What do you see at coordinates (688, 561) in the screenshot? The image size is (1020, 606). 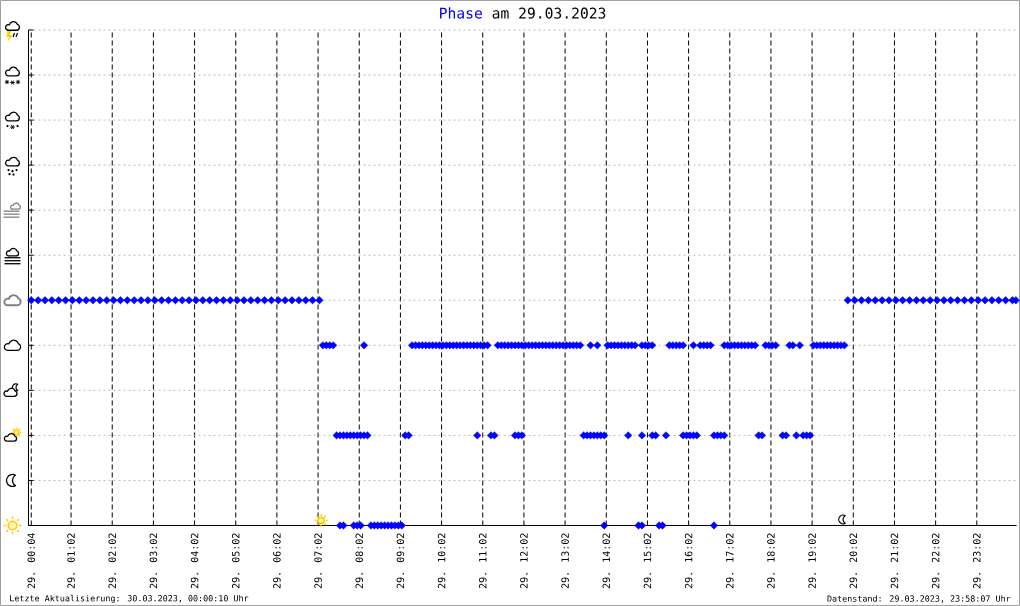 I see `x-tick-label: 29. 16:02` at bounding box center [688, 561].